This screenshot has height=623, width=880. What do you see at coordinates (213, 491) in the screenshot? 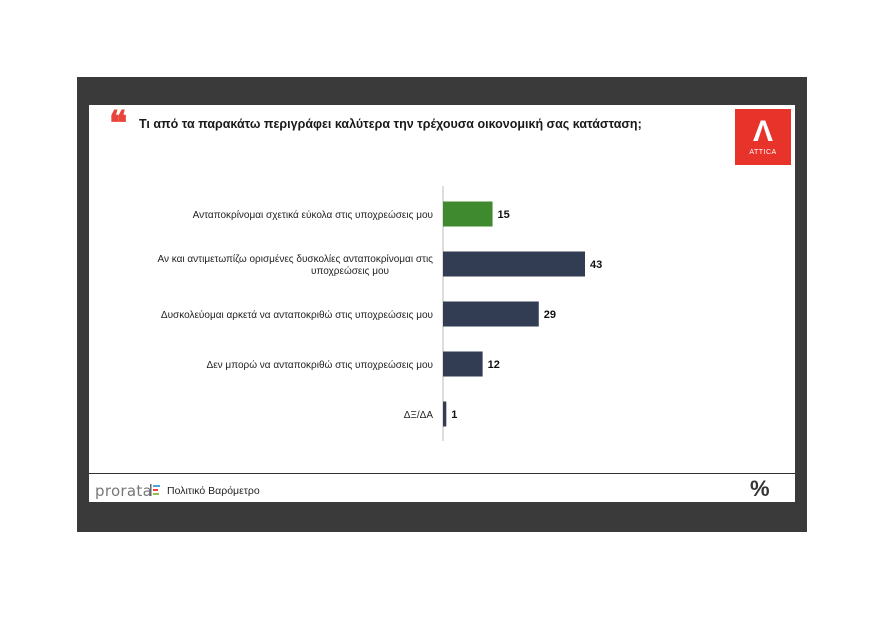
I see `footer-subtitle: Πολιτικό Βαρόμετρο` at bounding box center [213, 491].